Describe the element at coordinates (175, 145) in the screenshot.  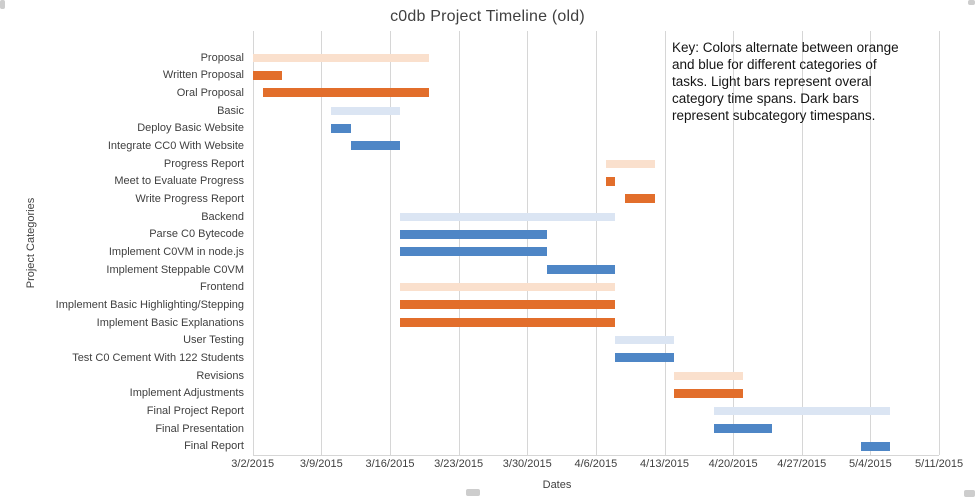
I see `category-label: Integrate CC0 With Website` at that location.